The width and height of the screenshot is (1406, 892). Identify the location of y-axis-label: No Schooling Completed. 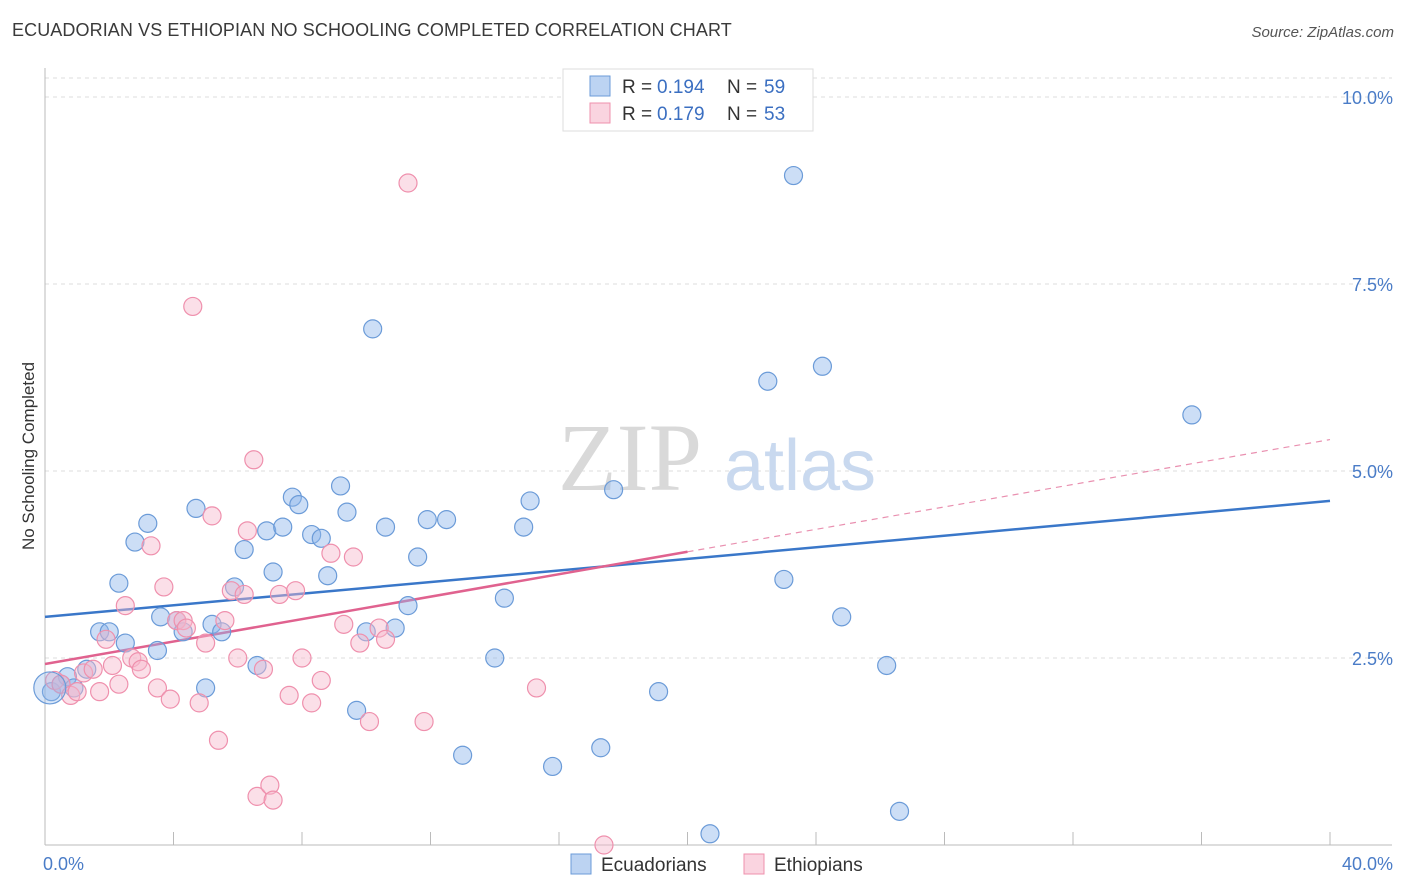
(28, 456).